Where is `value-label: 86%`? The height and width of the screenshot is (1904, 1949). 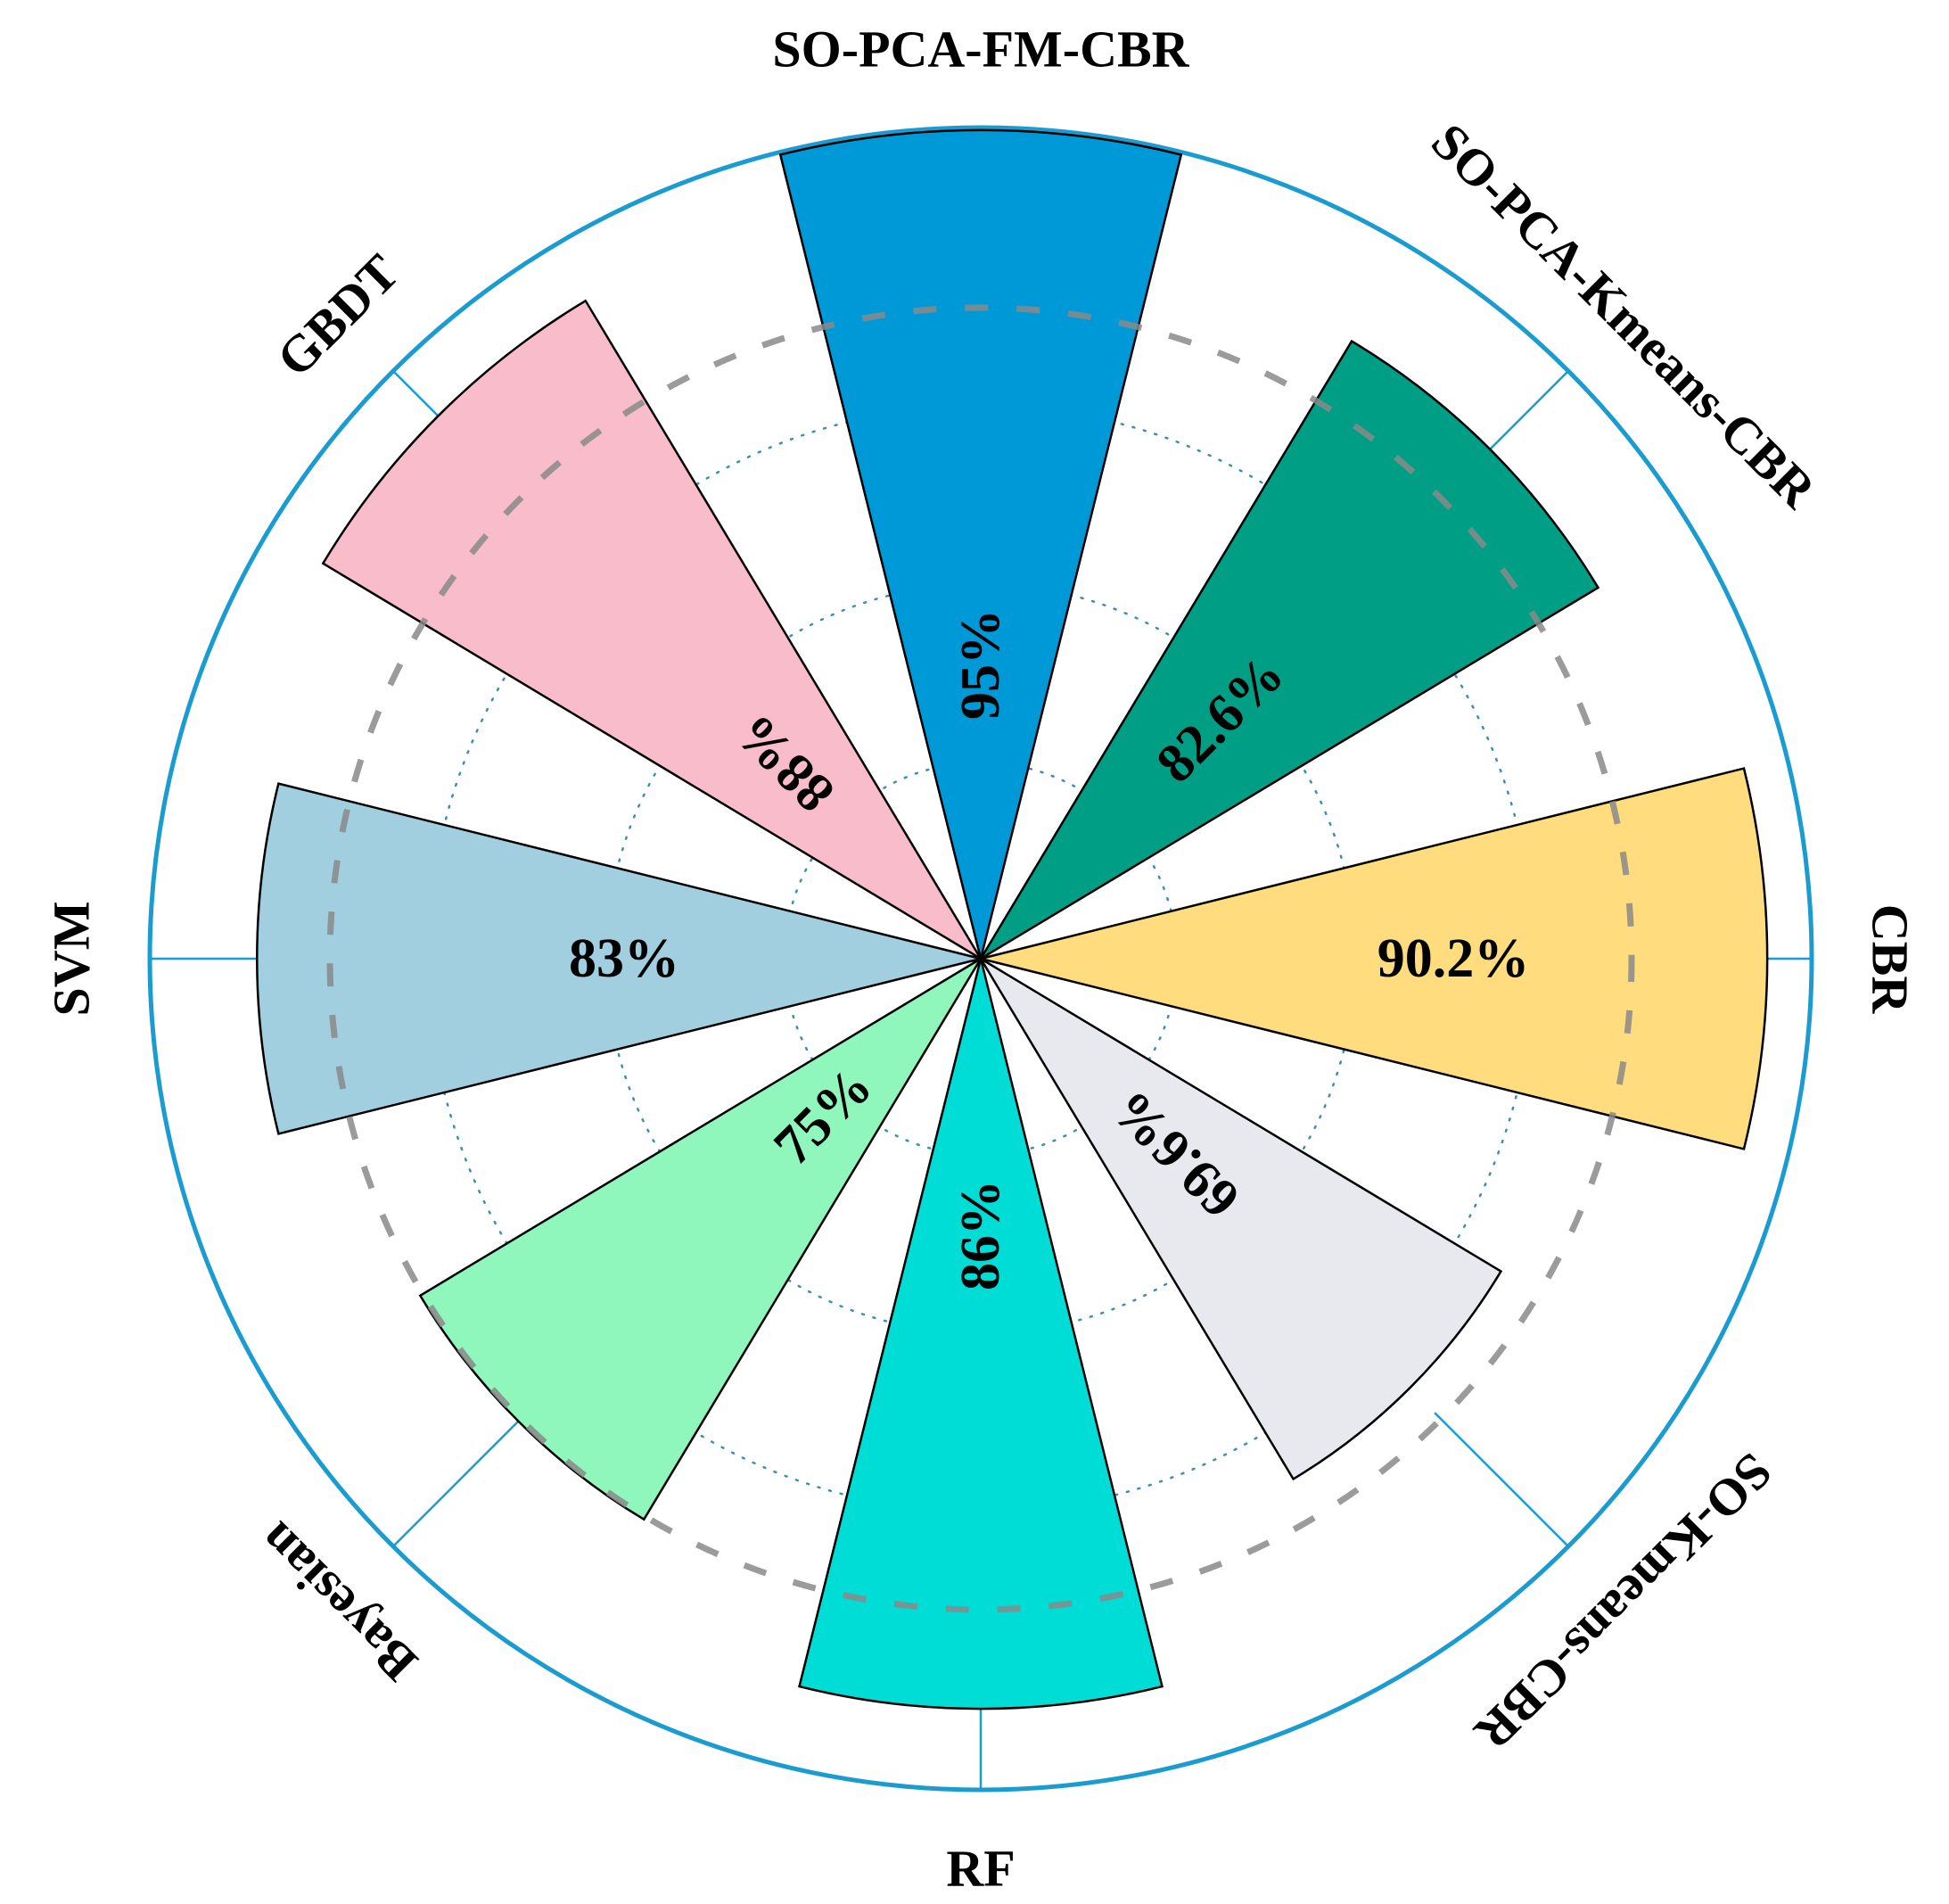
value-label: 86% is located at coordinates (980, 1235).